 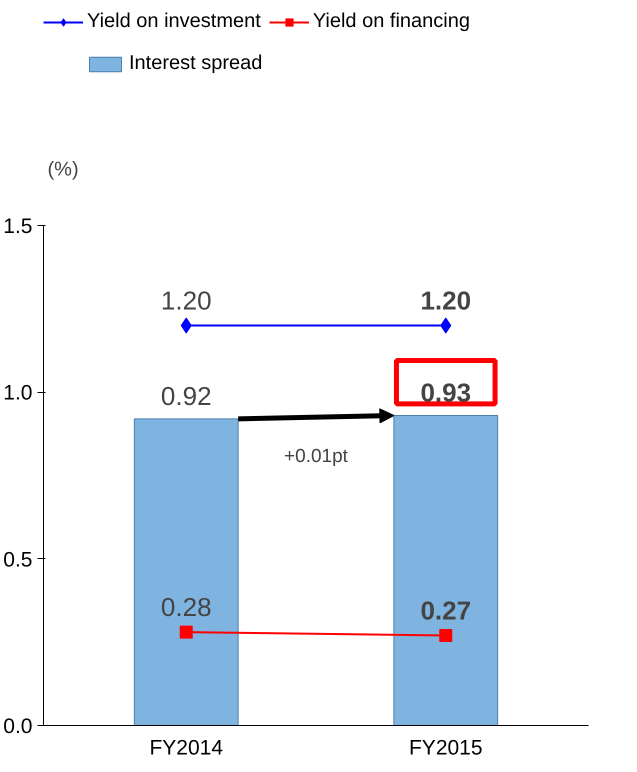 What do you see at coordinates (186, 607) in the screenshot?
I see `data-label: 0.28` at bounding box center [186, 607].